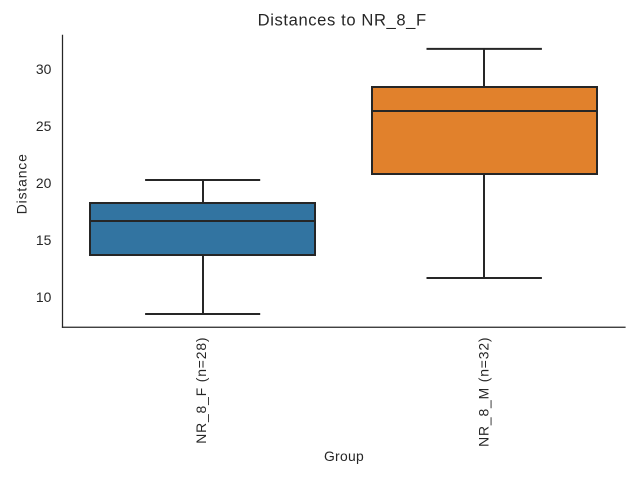  I want to click on svg-text: 30, so click(44, 69).